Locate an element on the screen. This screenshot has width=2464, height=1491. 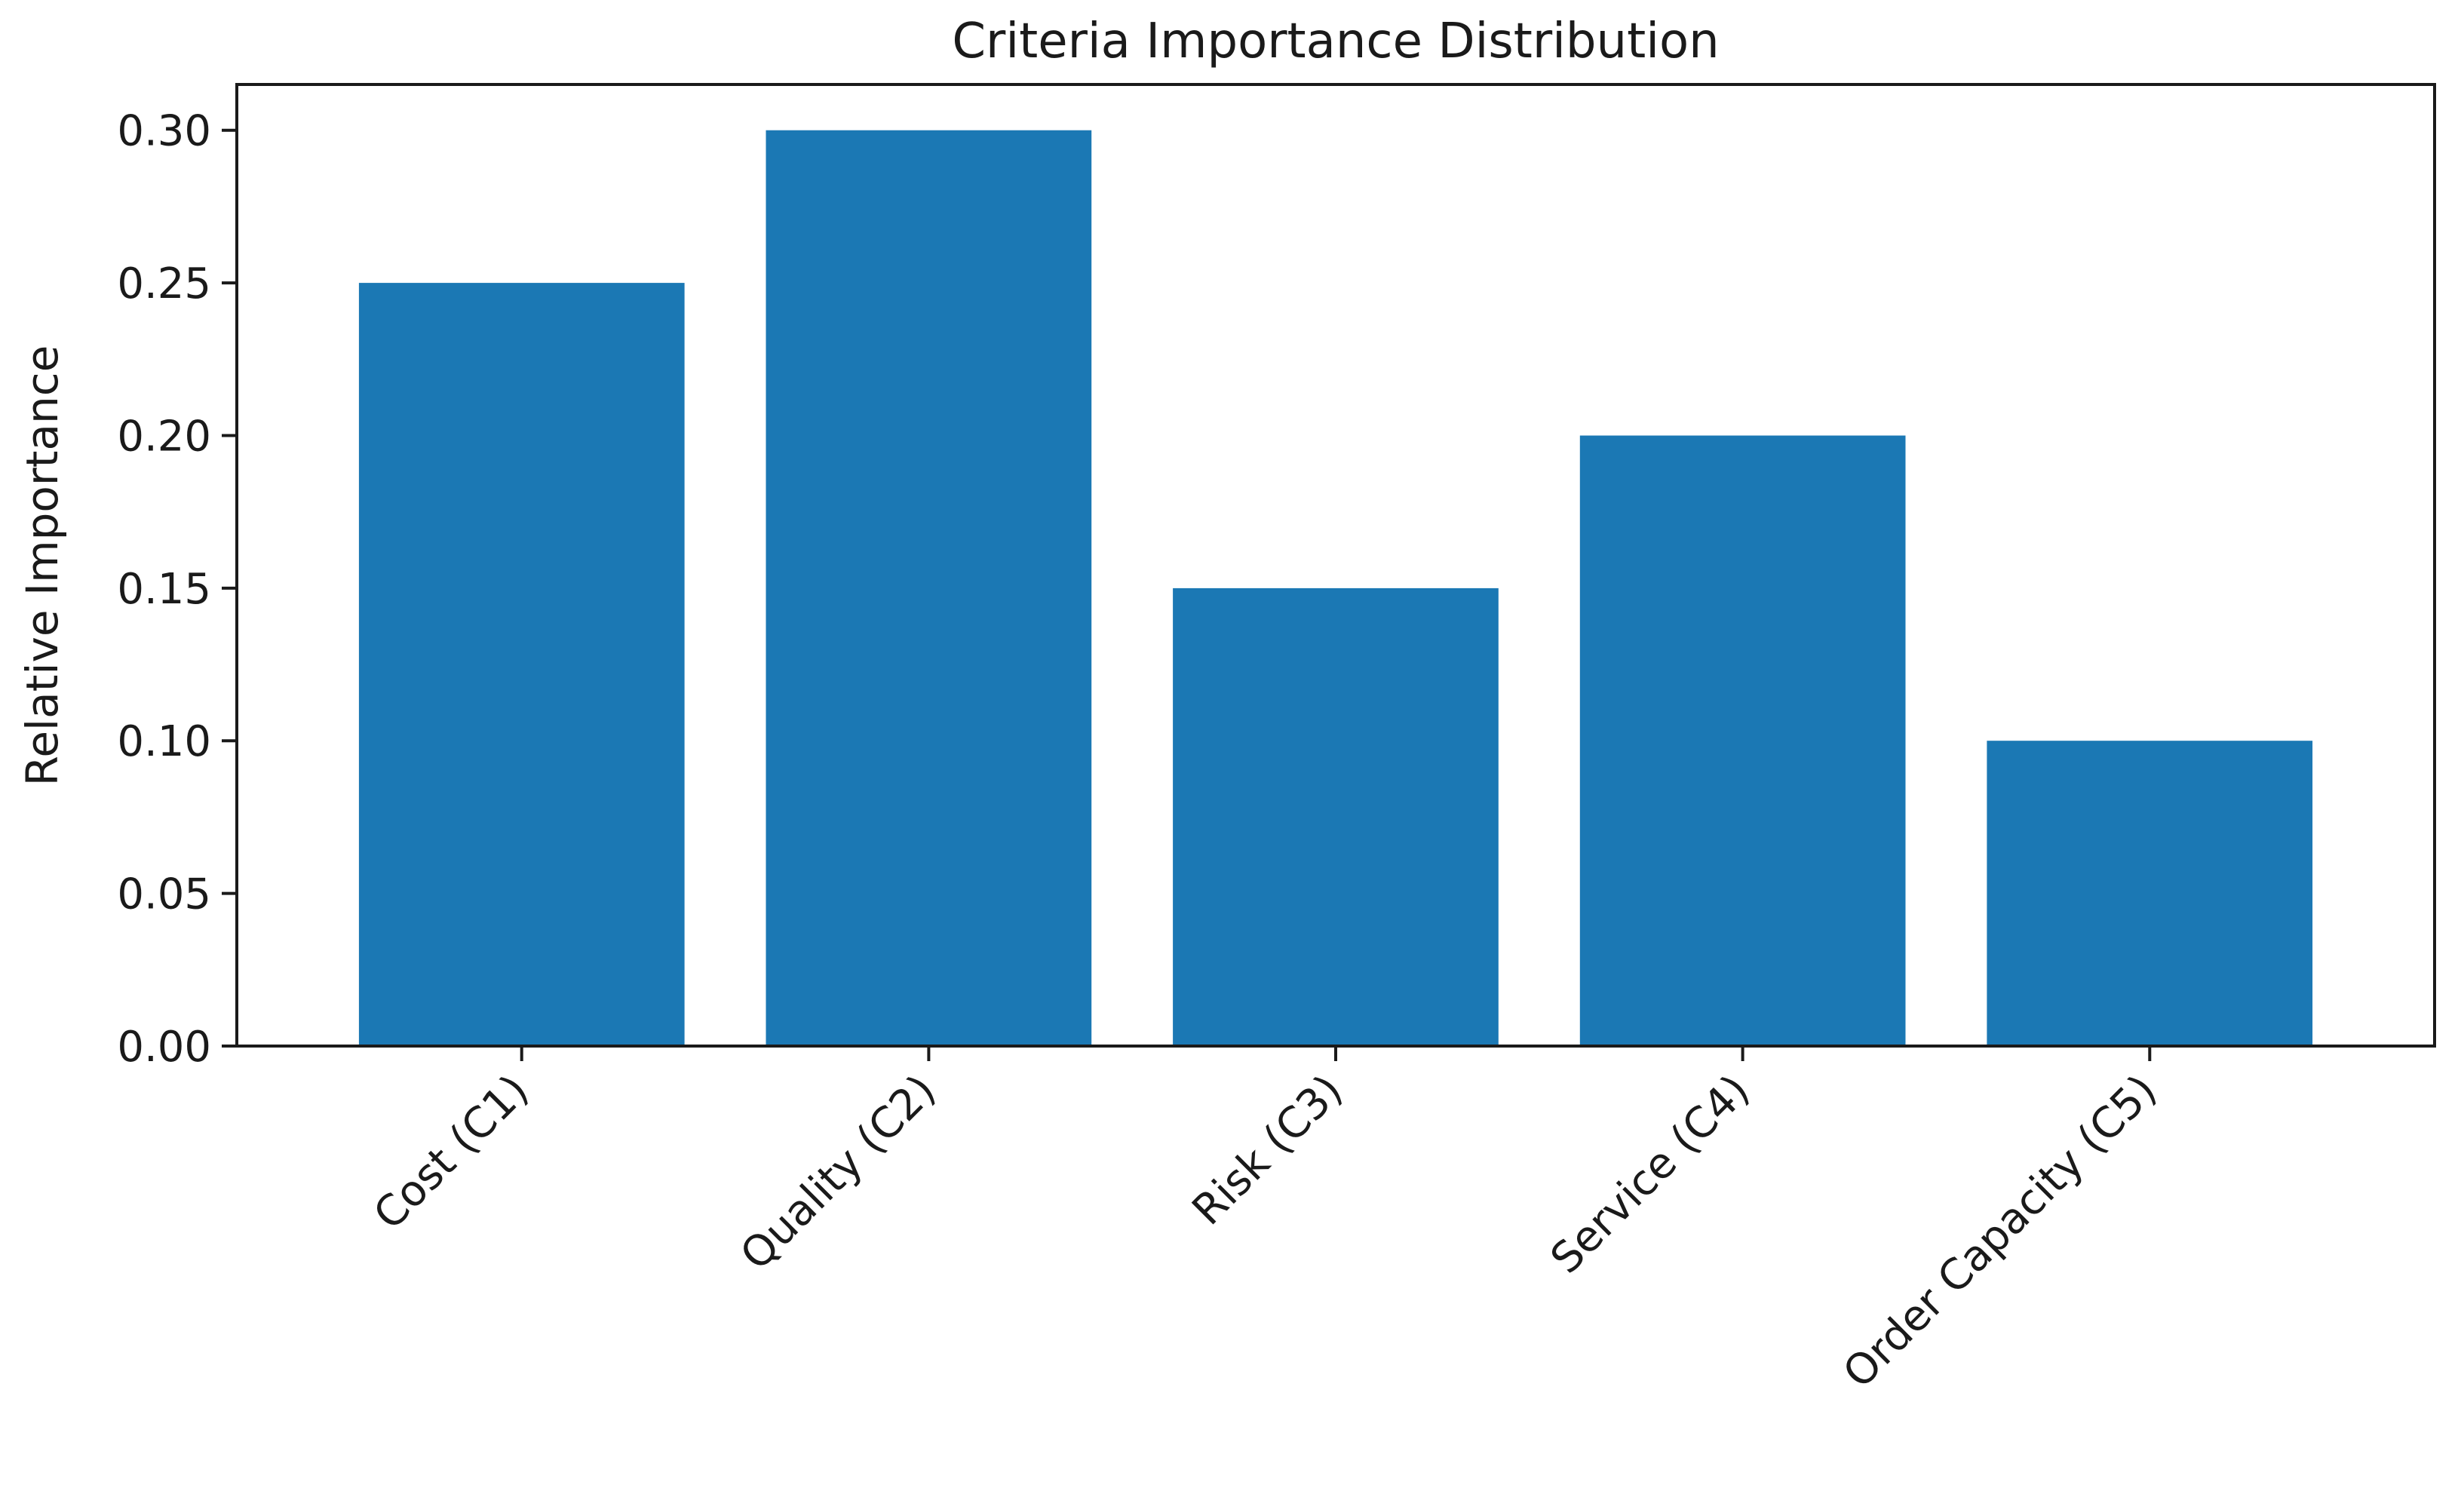
x-tick-label: Risk (C3) is located at coordinates (1267, 1150).